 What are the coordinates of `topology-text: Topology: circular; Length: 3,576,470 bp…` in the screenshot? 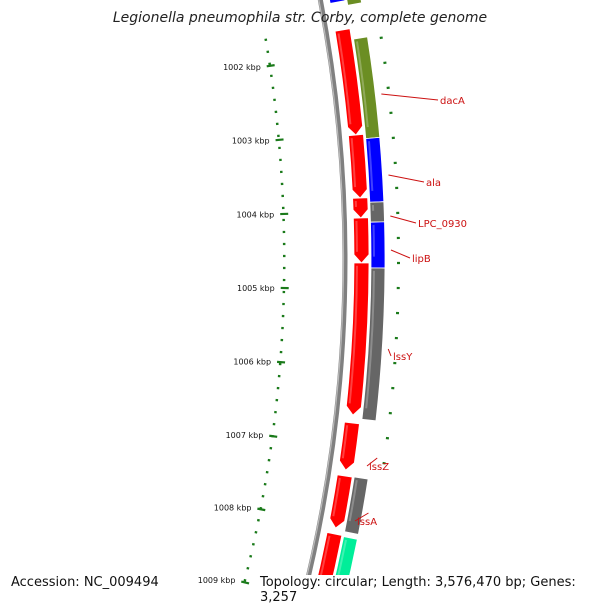 It's located at (429, 590).